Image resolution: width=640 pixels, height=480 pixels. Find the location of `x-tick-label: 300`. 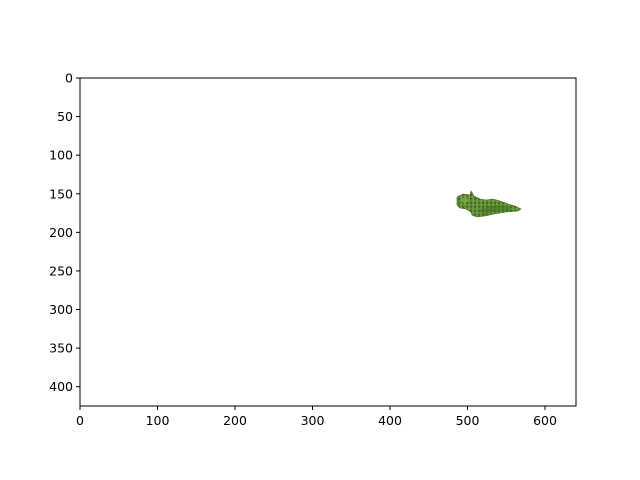

x-tick-label: 300 is located at coordinates (313, 420).